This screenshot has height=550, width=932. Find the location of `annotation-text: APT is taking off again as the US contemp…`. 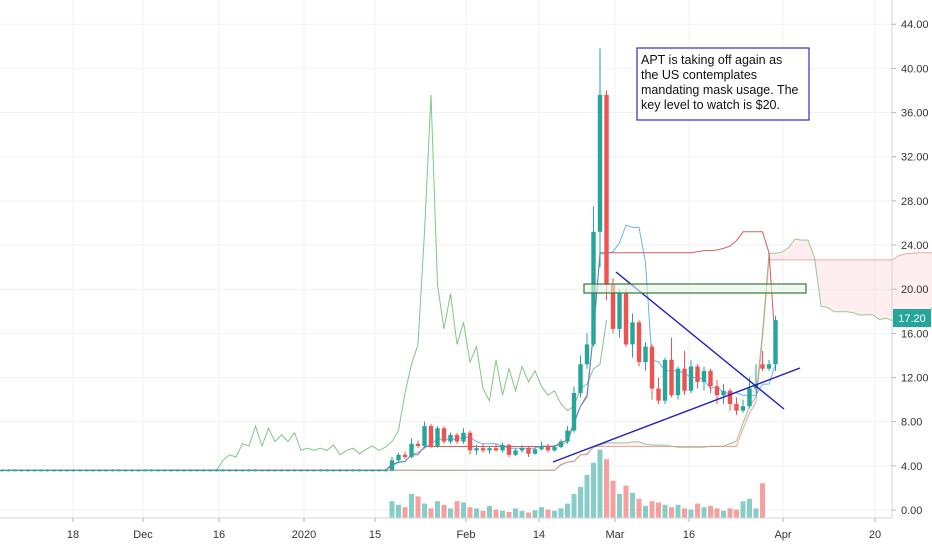

annotation-text: APT is taking off again as the US contemp… is located at coordinates (720, 82).